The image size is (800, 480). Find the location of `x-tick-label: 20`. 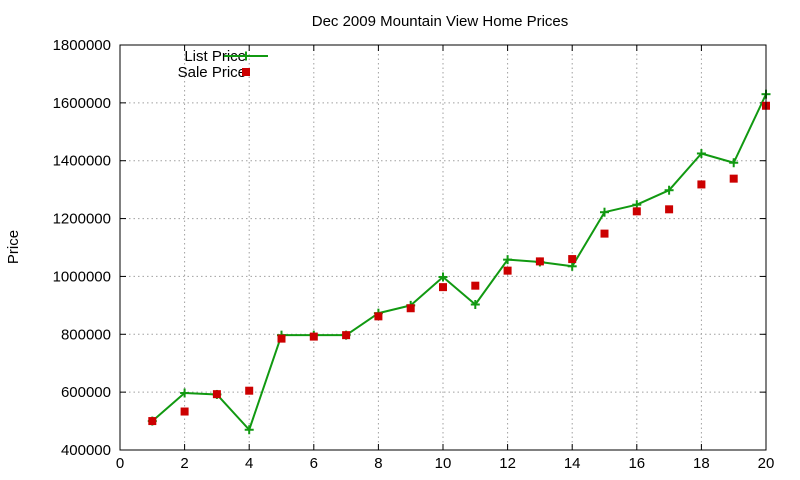

x-tick-label: 20 is located at coordinates (766, 463).